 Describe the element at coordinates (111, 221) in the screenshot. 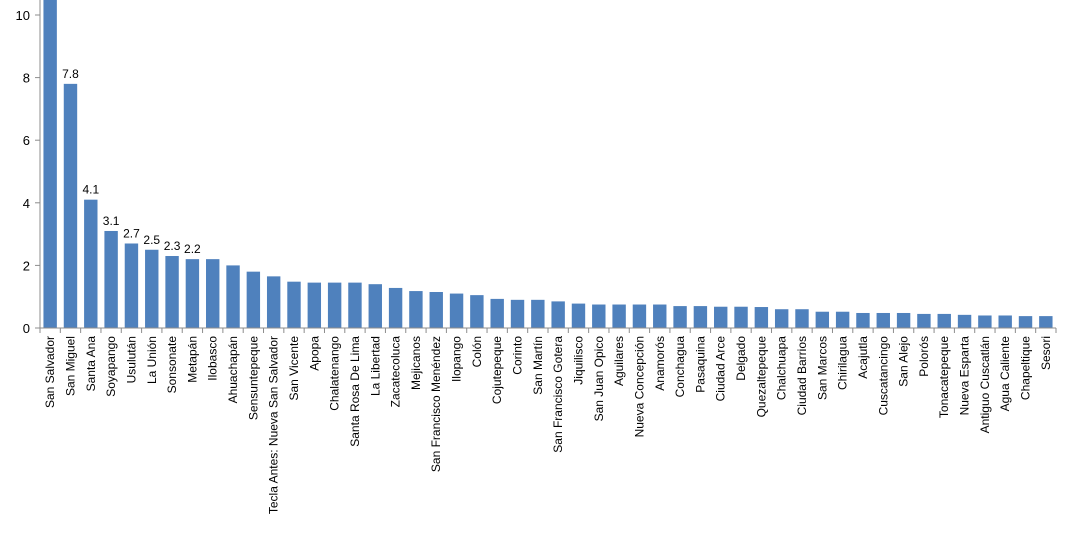

I see `data-label: 3.1` at that location.